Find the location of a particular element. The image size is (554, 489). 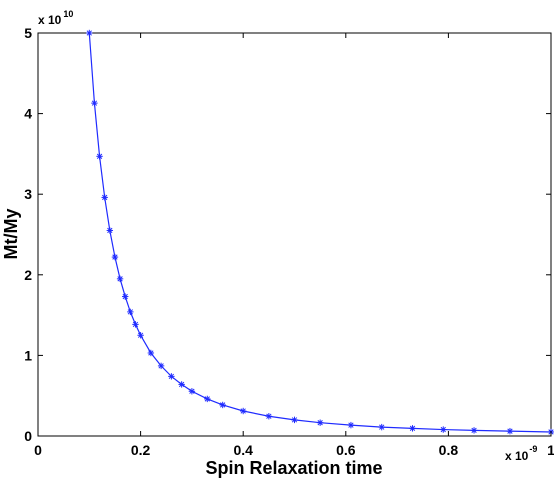

y-axis-multiplier: x 10 10 is located at coordinates (55, 18).